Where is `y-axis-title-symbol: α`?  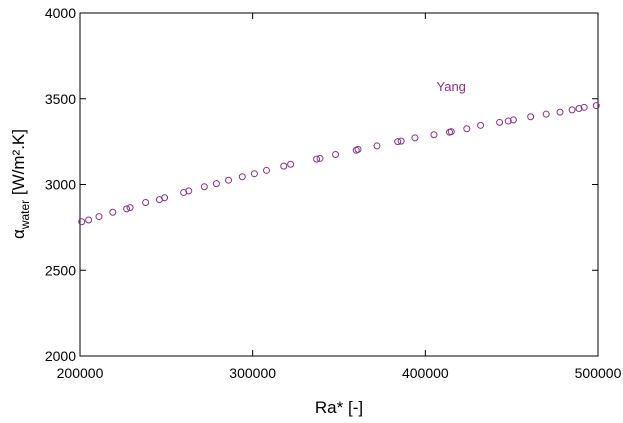
y-axis-title-symbol: α is located at coordinates (18, 234).